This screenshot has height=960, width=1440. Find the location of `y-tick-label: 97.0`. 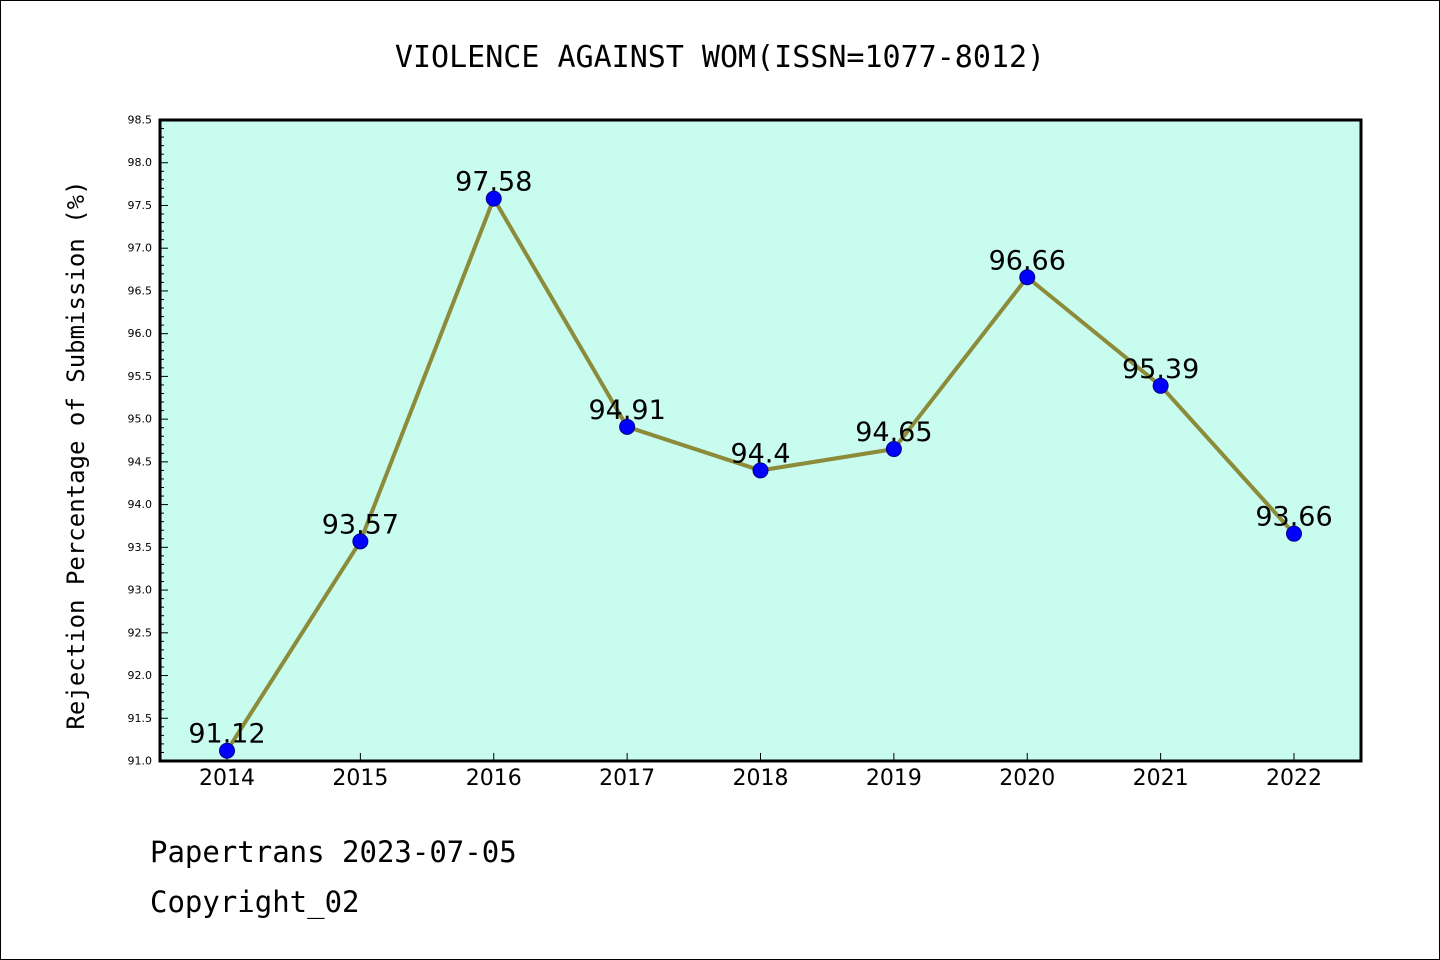

y-tick-label: 97.0 is located at coordinates (140, 248).